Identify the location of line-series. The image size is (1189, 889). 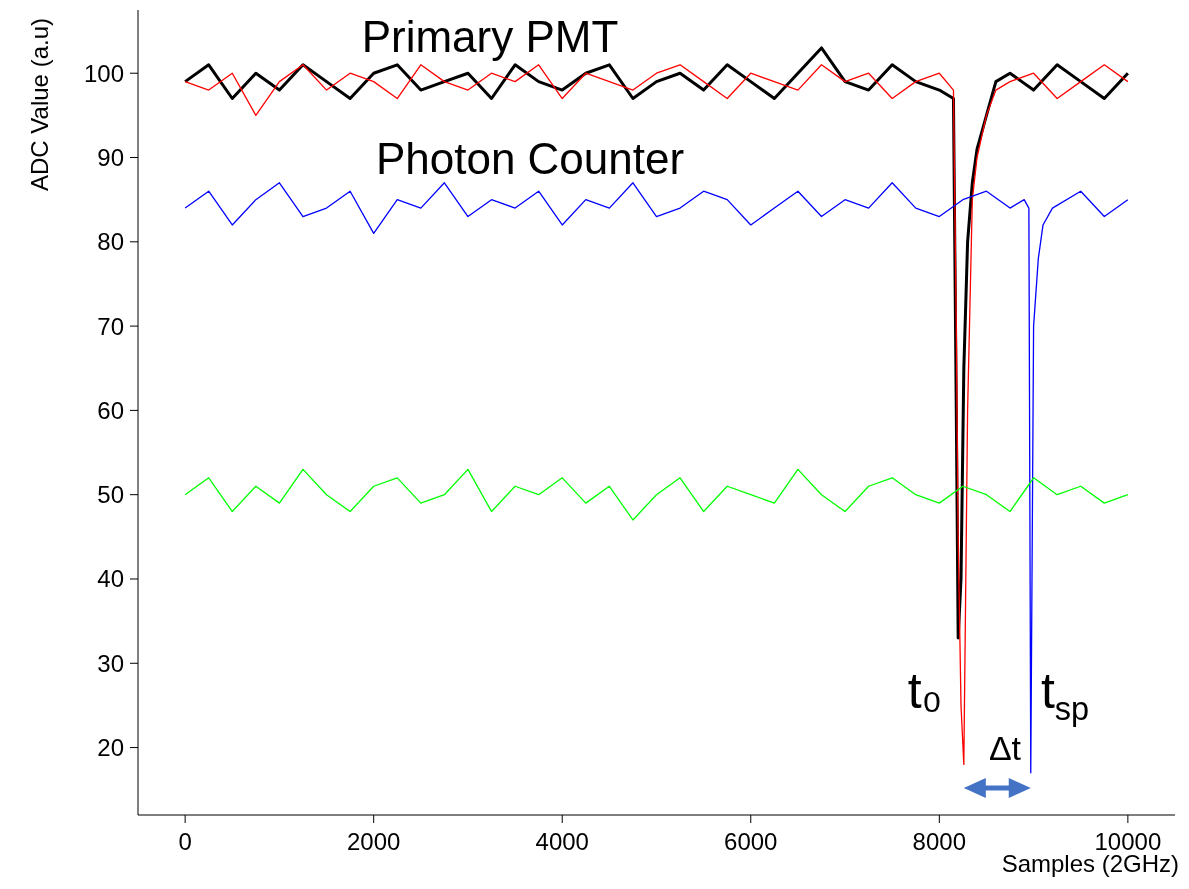
(656, 494).